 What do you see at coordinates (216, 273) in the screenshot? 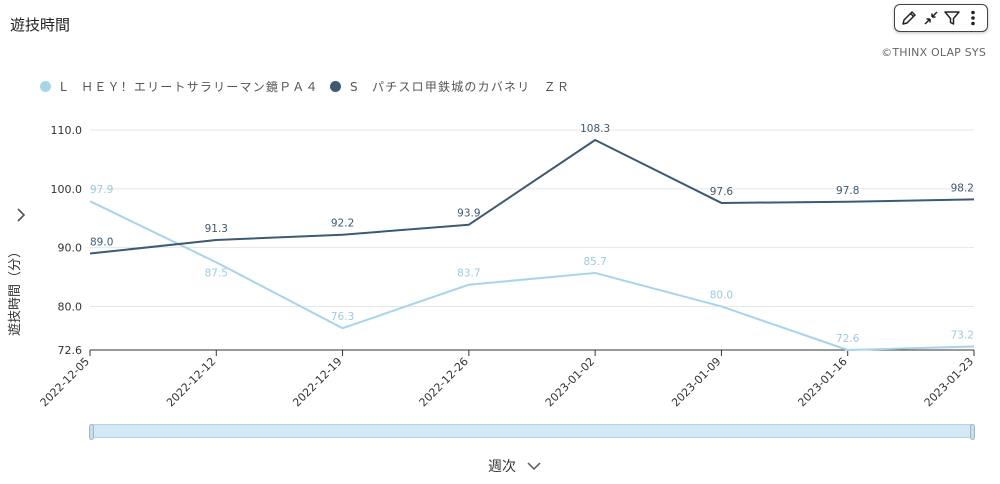
I see `data-label: 87.5` at bounding box center [216, 273].